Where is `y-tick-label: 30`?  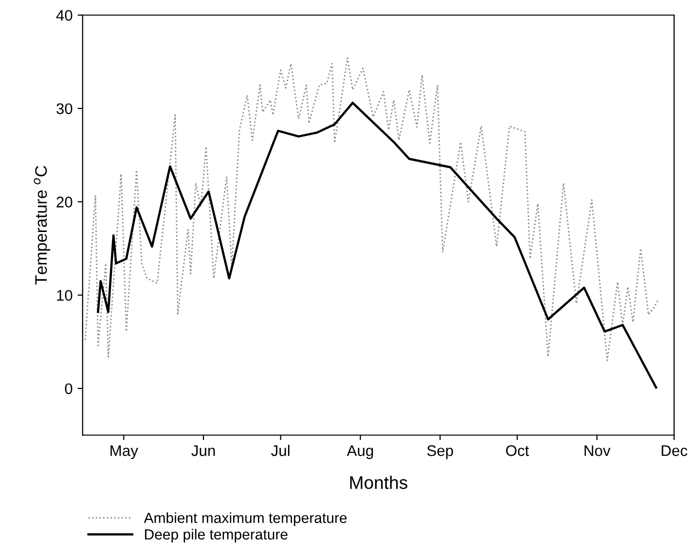
y-tick-label: 30 is located at coordinates (64, 108).